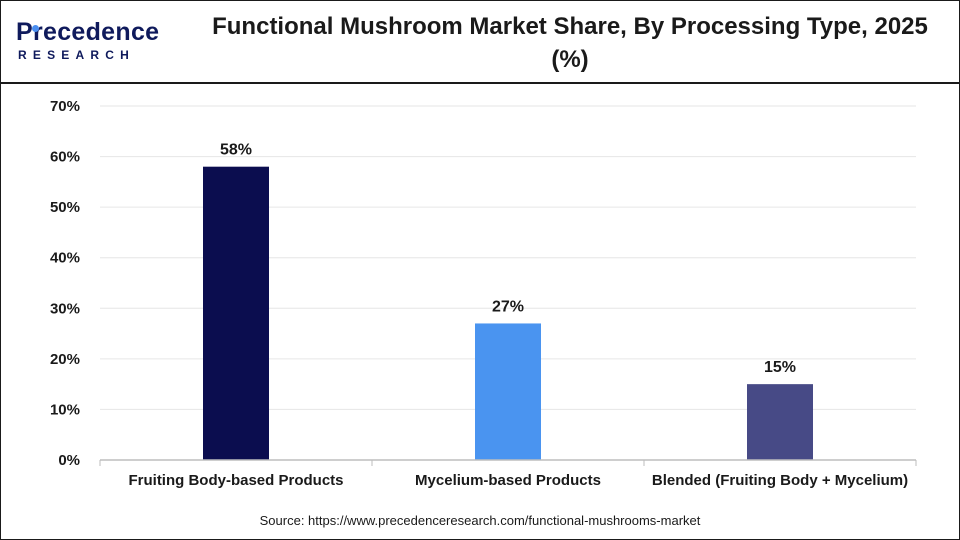 This screenshot has height=540, width=960. I want to click on logo-subtext: RESEARCH, so click(76, 55).